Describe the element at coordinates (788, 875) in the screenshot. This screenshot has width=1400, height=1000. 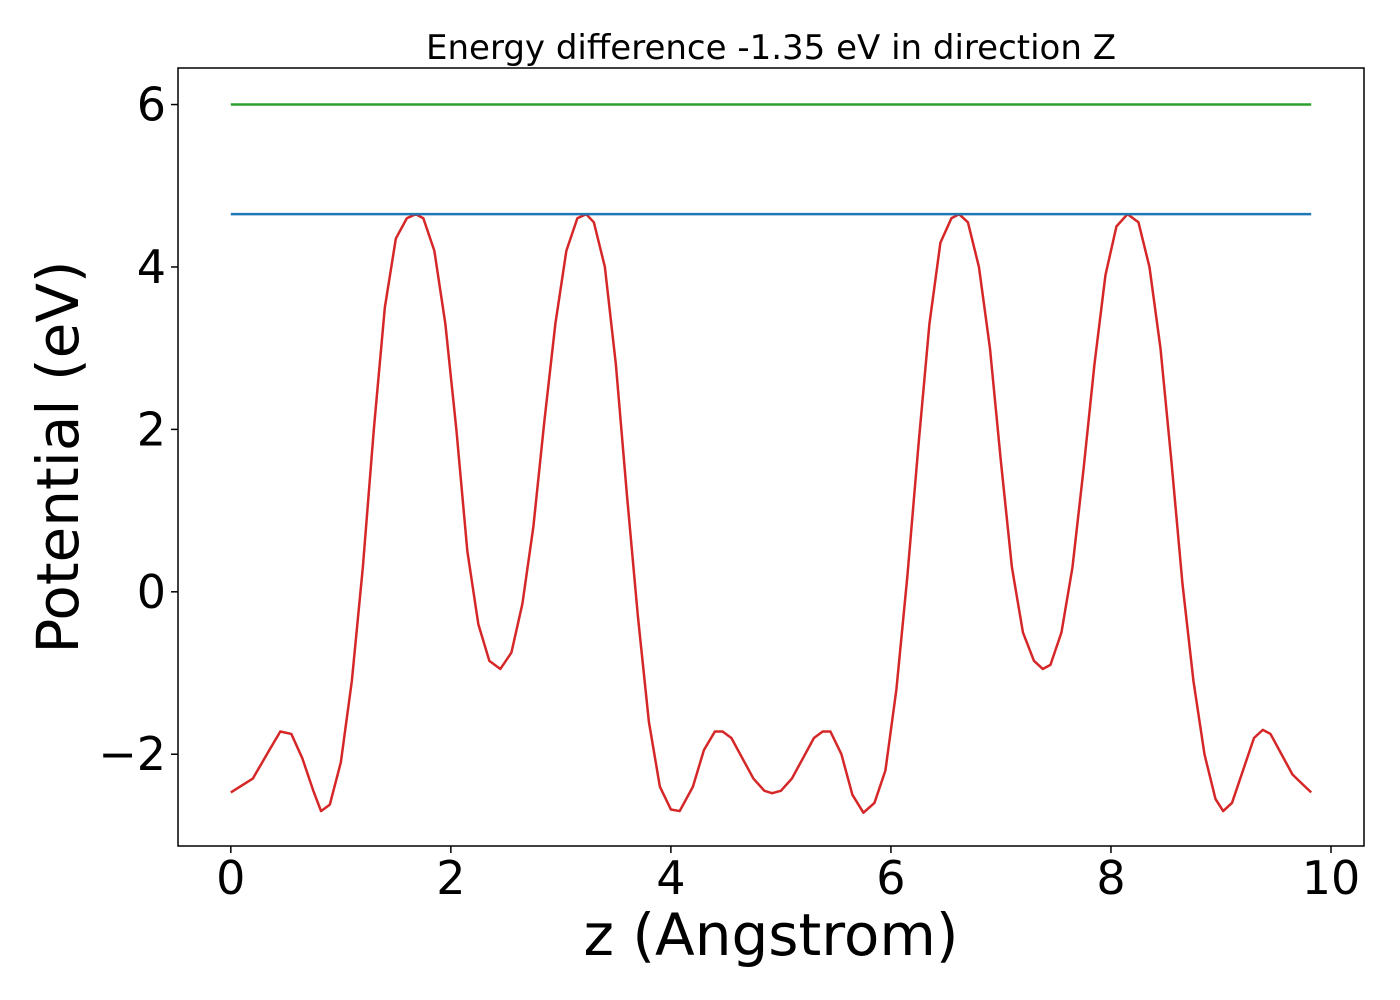
I see `x-axis-ticks: 0 2 4 6 8 10` at that location.